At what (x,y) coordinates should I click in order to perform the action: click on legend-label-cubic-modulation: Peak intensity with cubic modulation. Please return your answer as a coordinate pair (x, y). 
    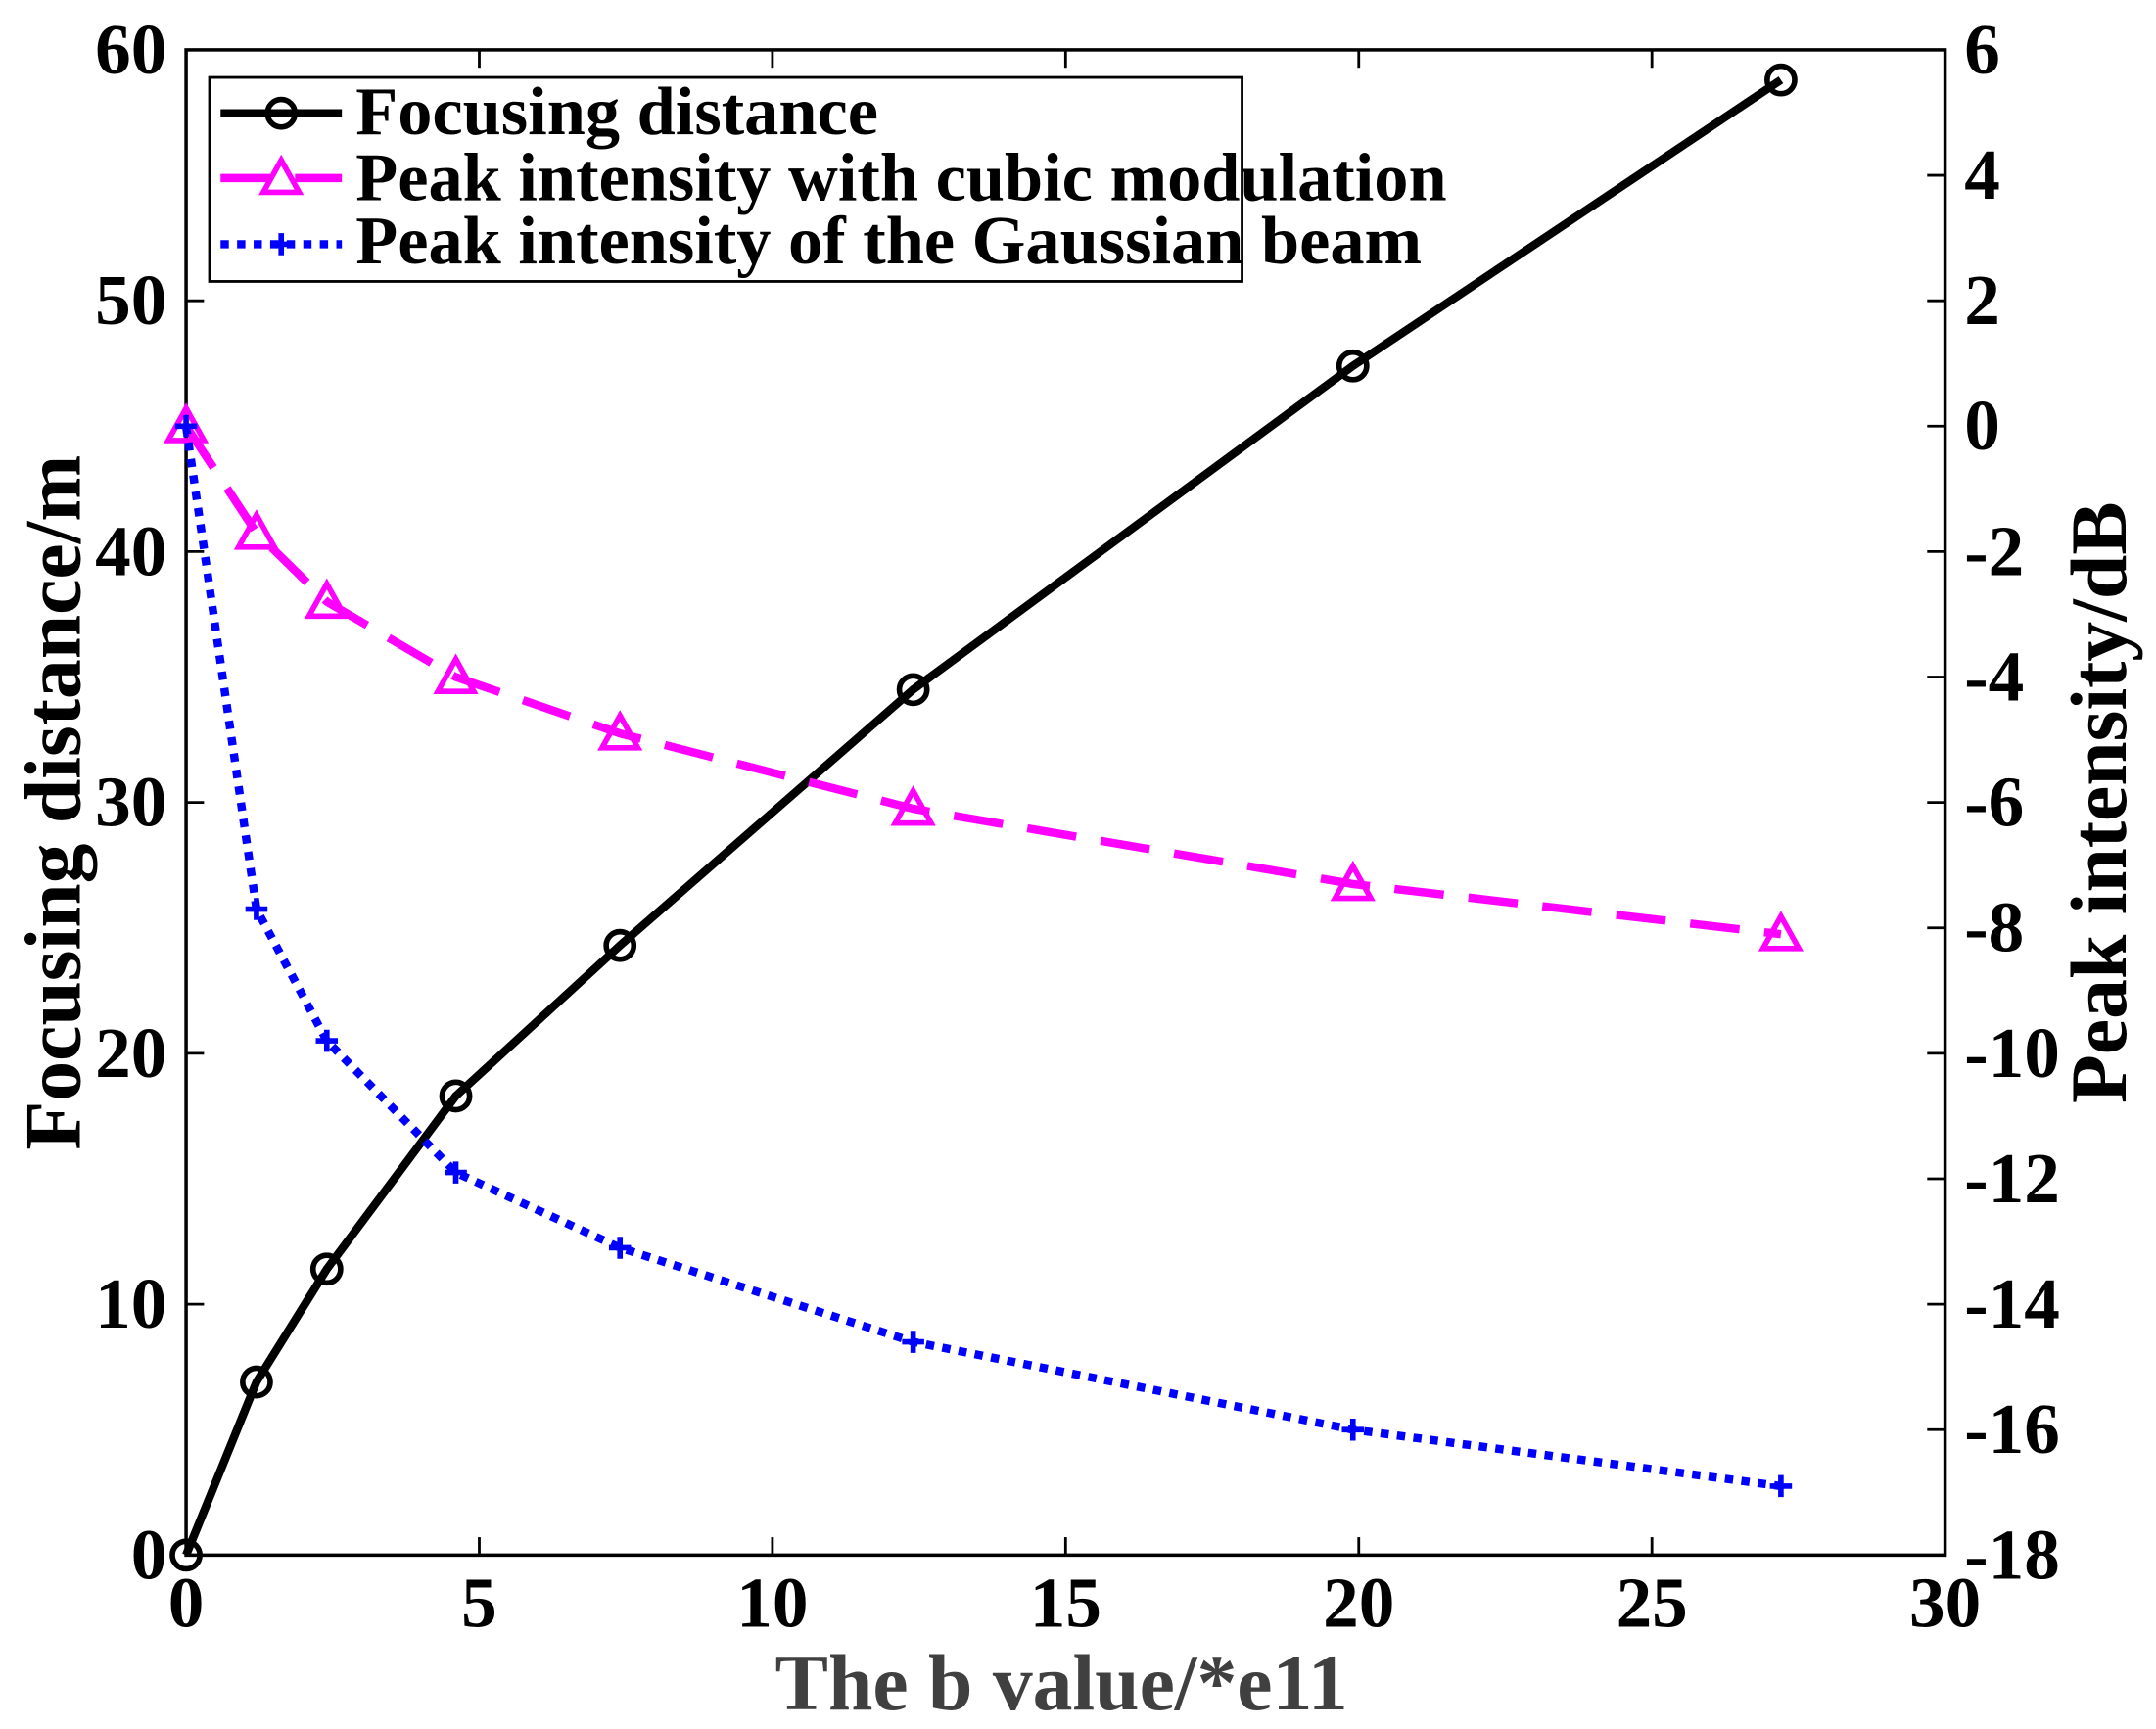
    Looking at the image, I should click on (900, 177).